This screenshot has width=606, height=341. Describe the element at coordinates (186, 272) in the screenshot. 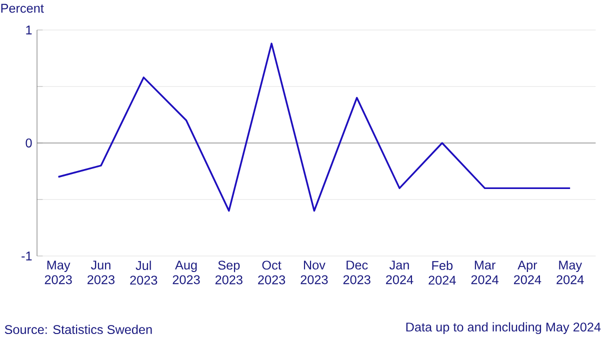

I see `x-tick-label: Aug 2023` at that location.